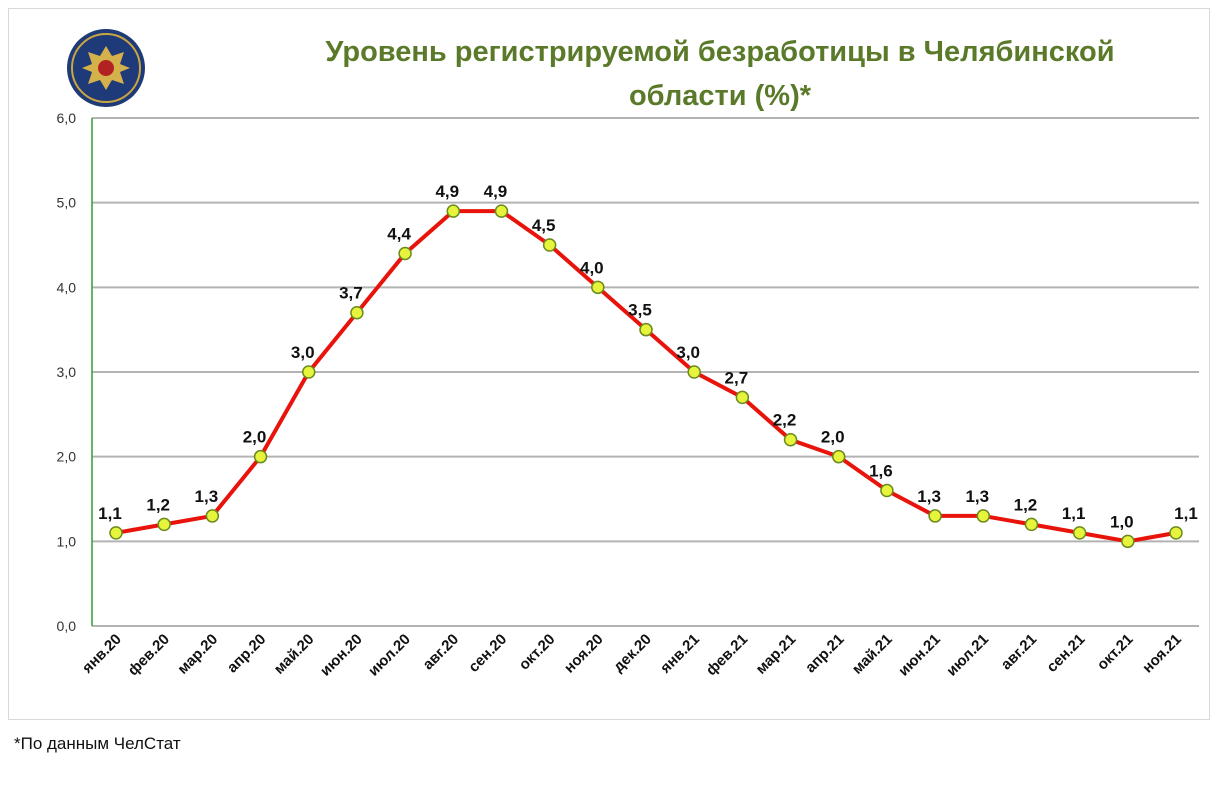 Image resolution: width=1219 pixels, height=785 pixels. What do you see at coordinates (67, 457) in the screenshot?
I see `y-tick-label: 2,0` at bounding box center [67, 457].